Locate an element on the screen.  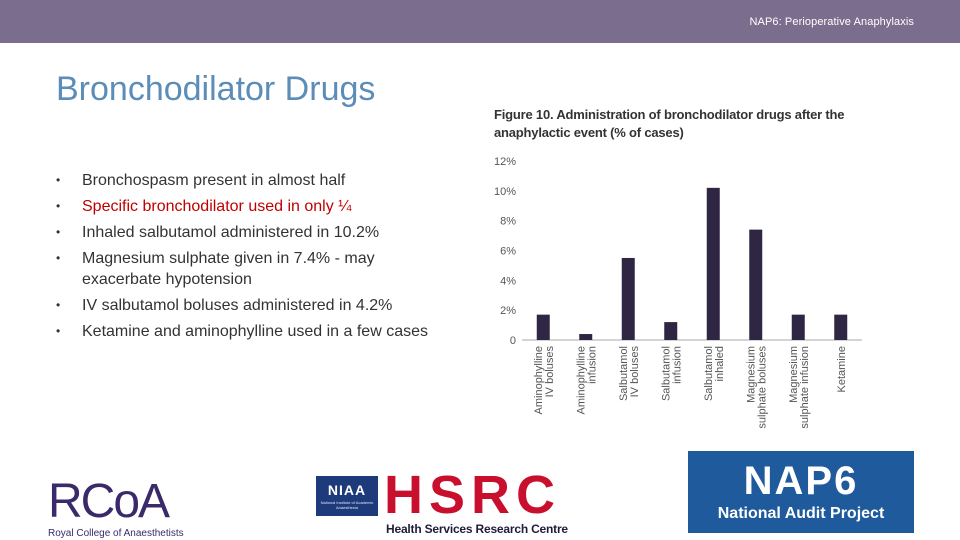
x-tick-label-line: sulphate boluses is located at coordinates (762, 387).